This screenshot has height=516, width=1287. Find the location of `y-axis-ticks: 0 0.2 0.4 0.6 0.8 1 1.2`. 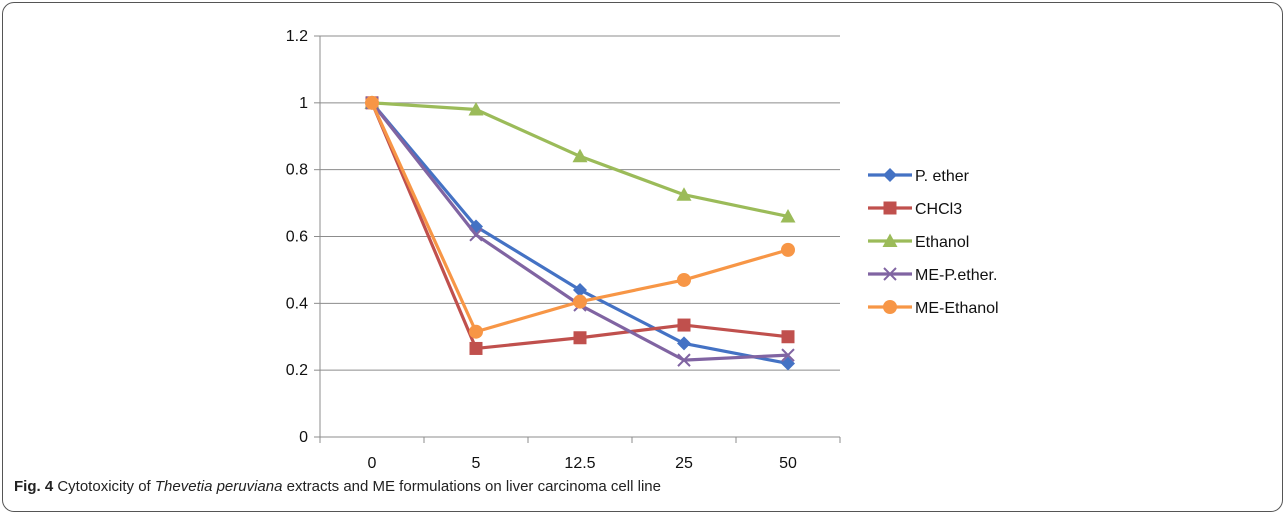

y-axis-ticks: 0 0.2 0.4 0.6 0.8 1 1.2 is located at coordinates (303, 237).